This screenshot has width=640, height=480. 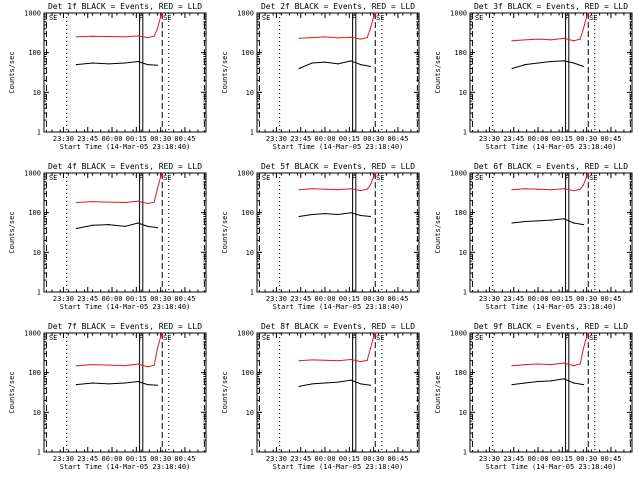 I want to click on panel-title: Det 1f BLACK = Events, RED = LLD, so click(x=125, y=6).